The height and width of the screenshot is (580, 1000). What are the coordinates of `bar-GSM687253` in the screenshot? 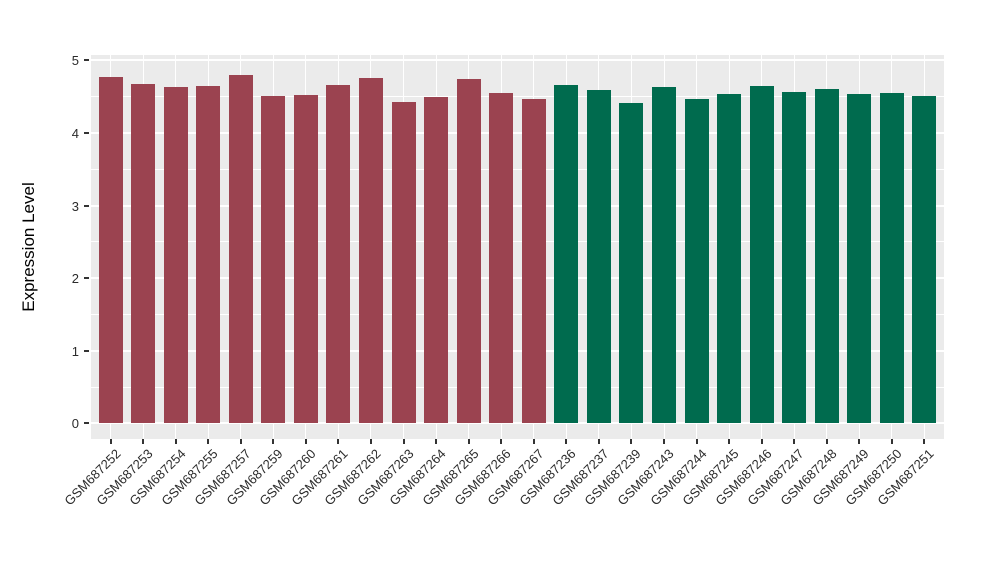 It's located at (143, 253).